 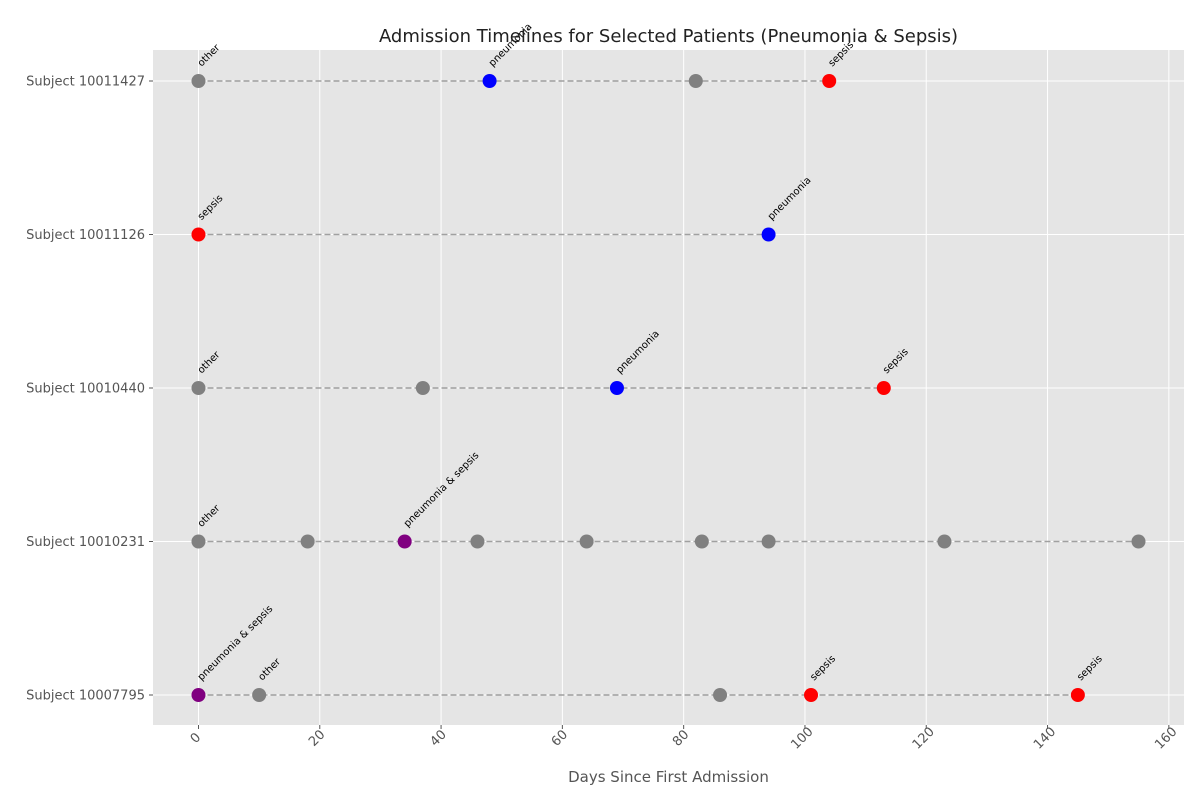 What do you see at coordinates (85, 696) in the screenshot?
I see `y-tick-label: Subject 10007795` at bounding box center [85, 696].